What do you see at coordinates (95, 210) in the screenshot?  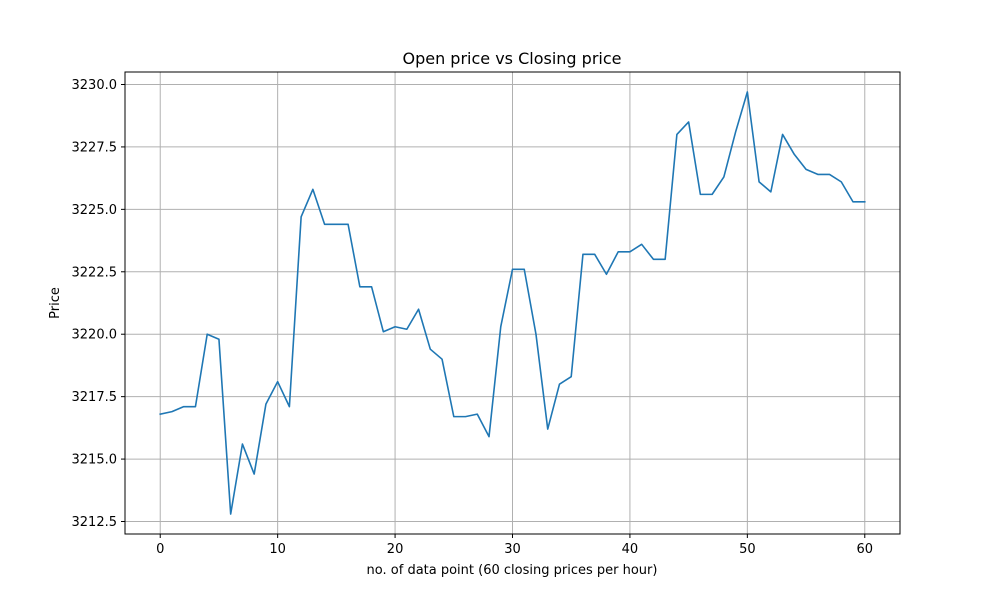 I see `y-tick-label: 3225.0` at bounding box center [95, 210].